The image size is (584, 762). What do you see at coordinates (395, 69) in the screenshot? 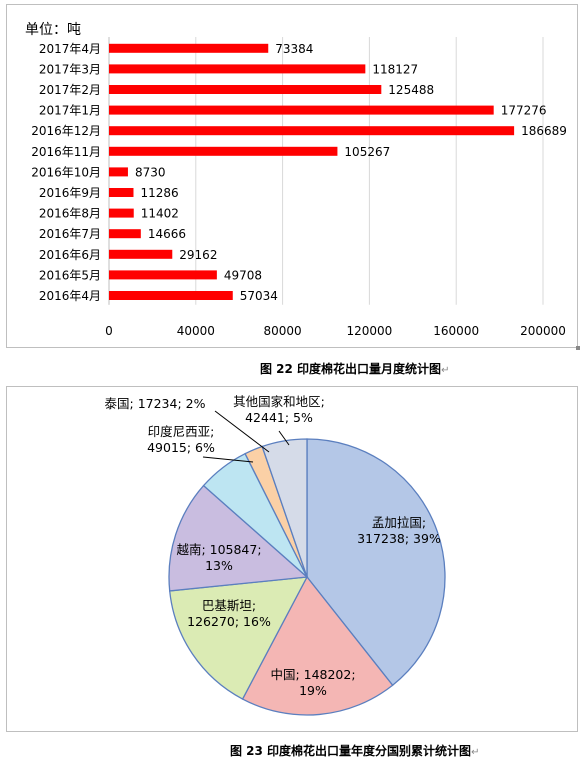
I see `data-label: 118127` at bounding box center [395, 69].